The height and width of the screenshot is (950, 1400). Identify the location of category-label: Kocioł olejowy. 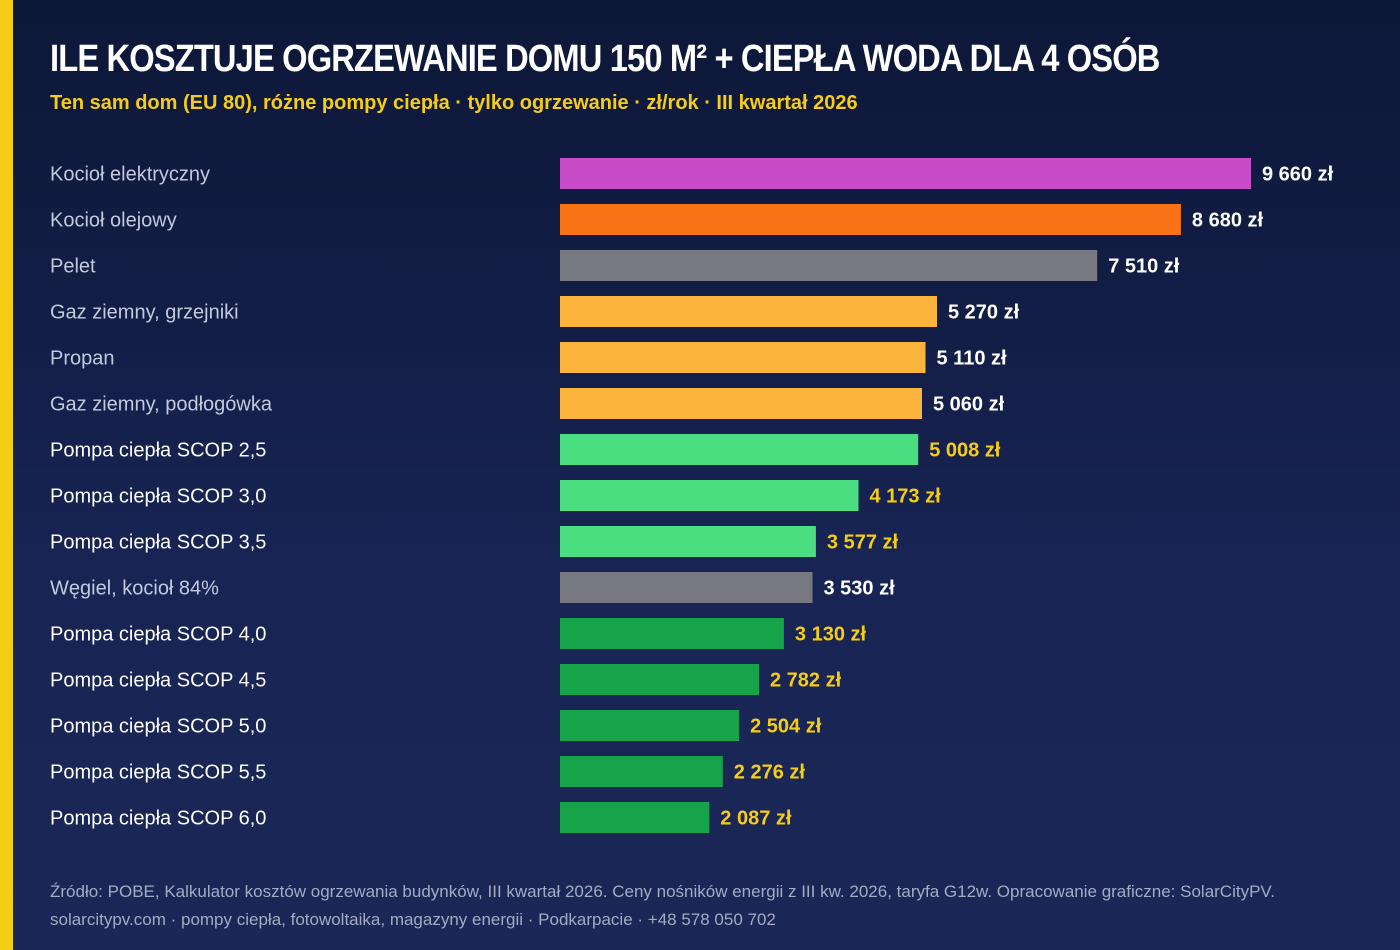
(113, 221).